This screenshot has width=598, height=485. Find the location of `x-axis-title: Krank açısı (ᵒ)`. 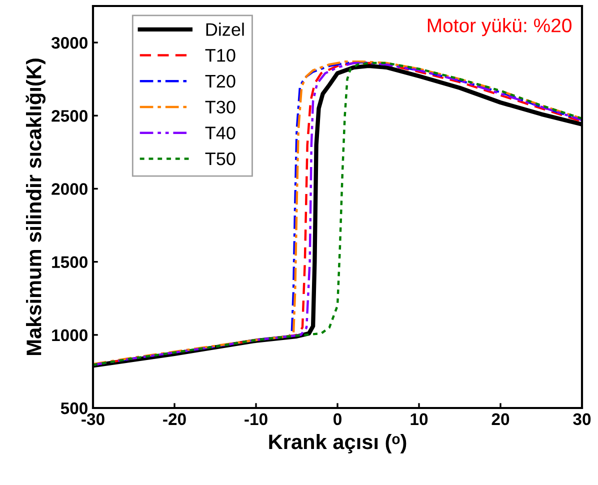

x-axis-title: Krank açısı (ᵒ) is located at coordinates (337, 444).